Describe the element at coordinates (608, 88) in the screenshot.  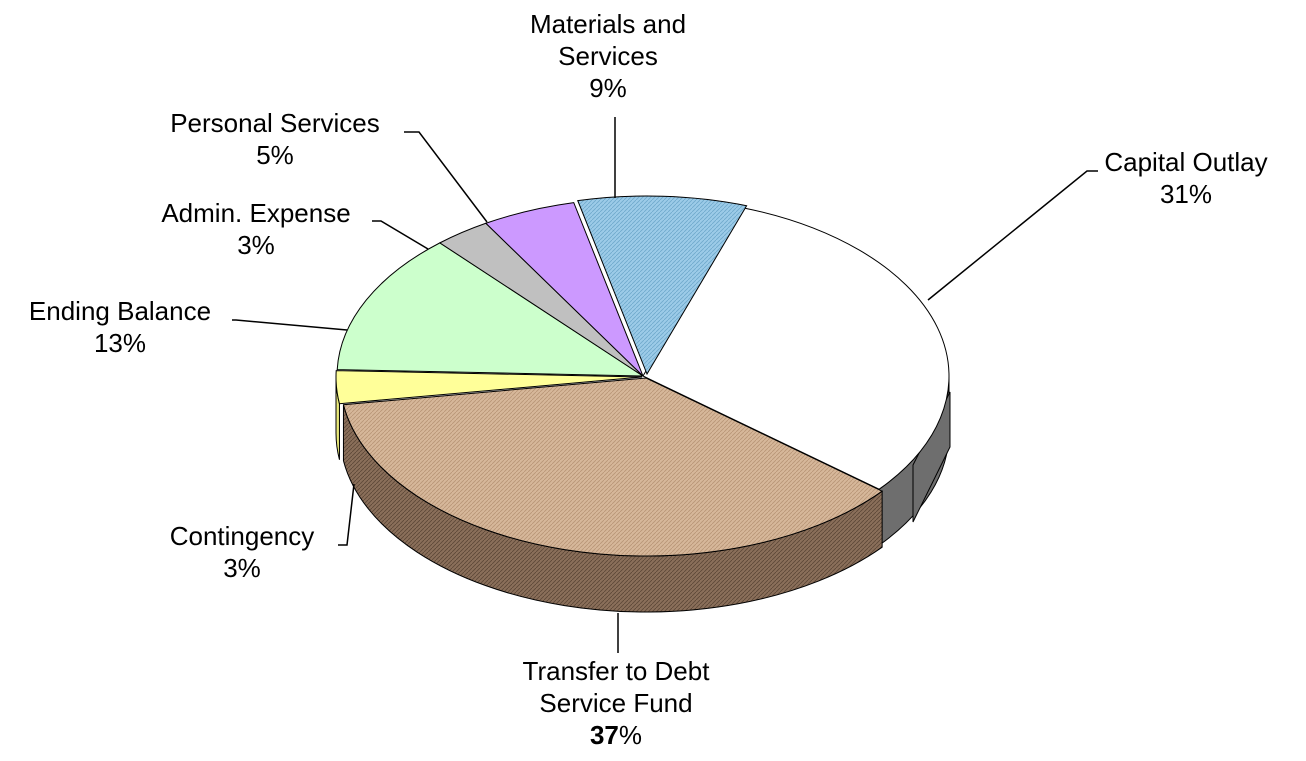
I see `label-materials-and-services-percent: 9%` at that location.